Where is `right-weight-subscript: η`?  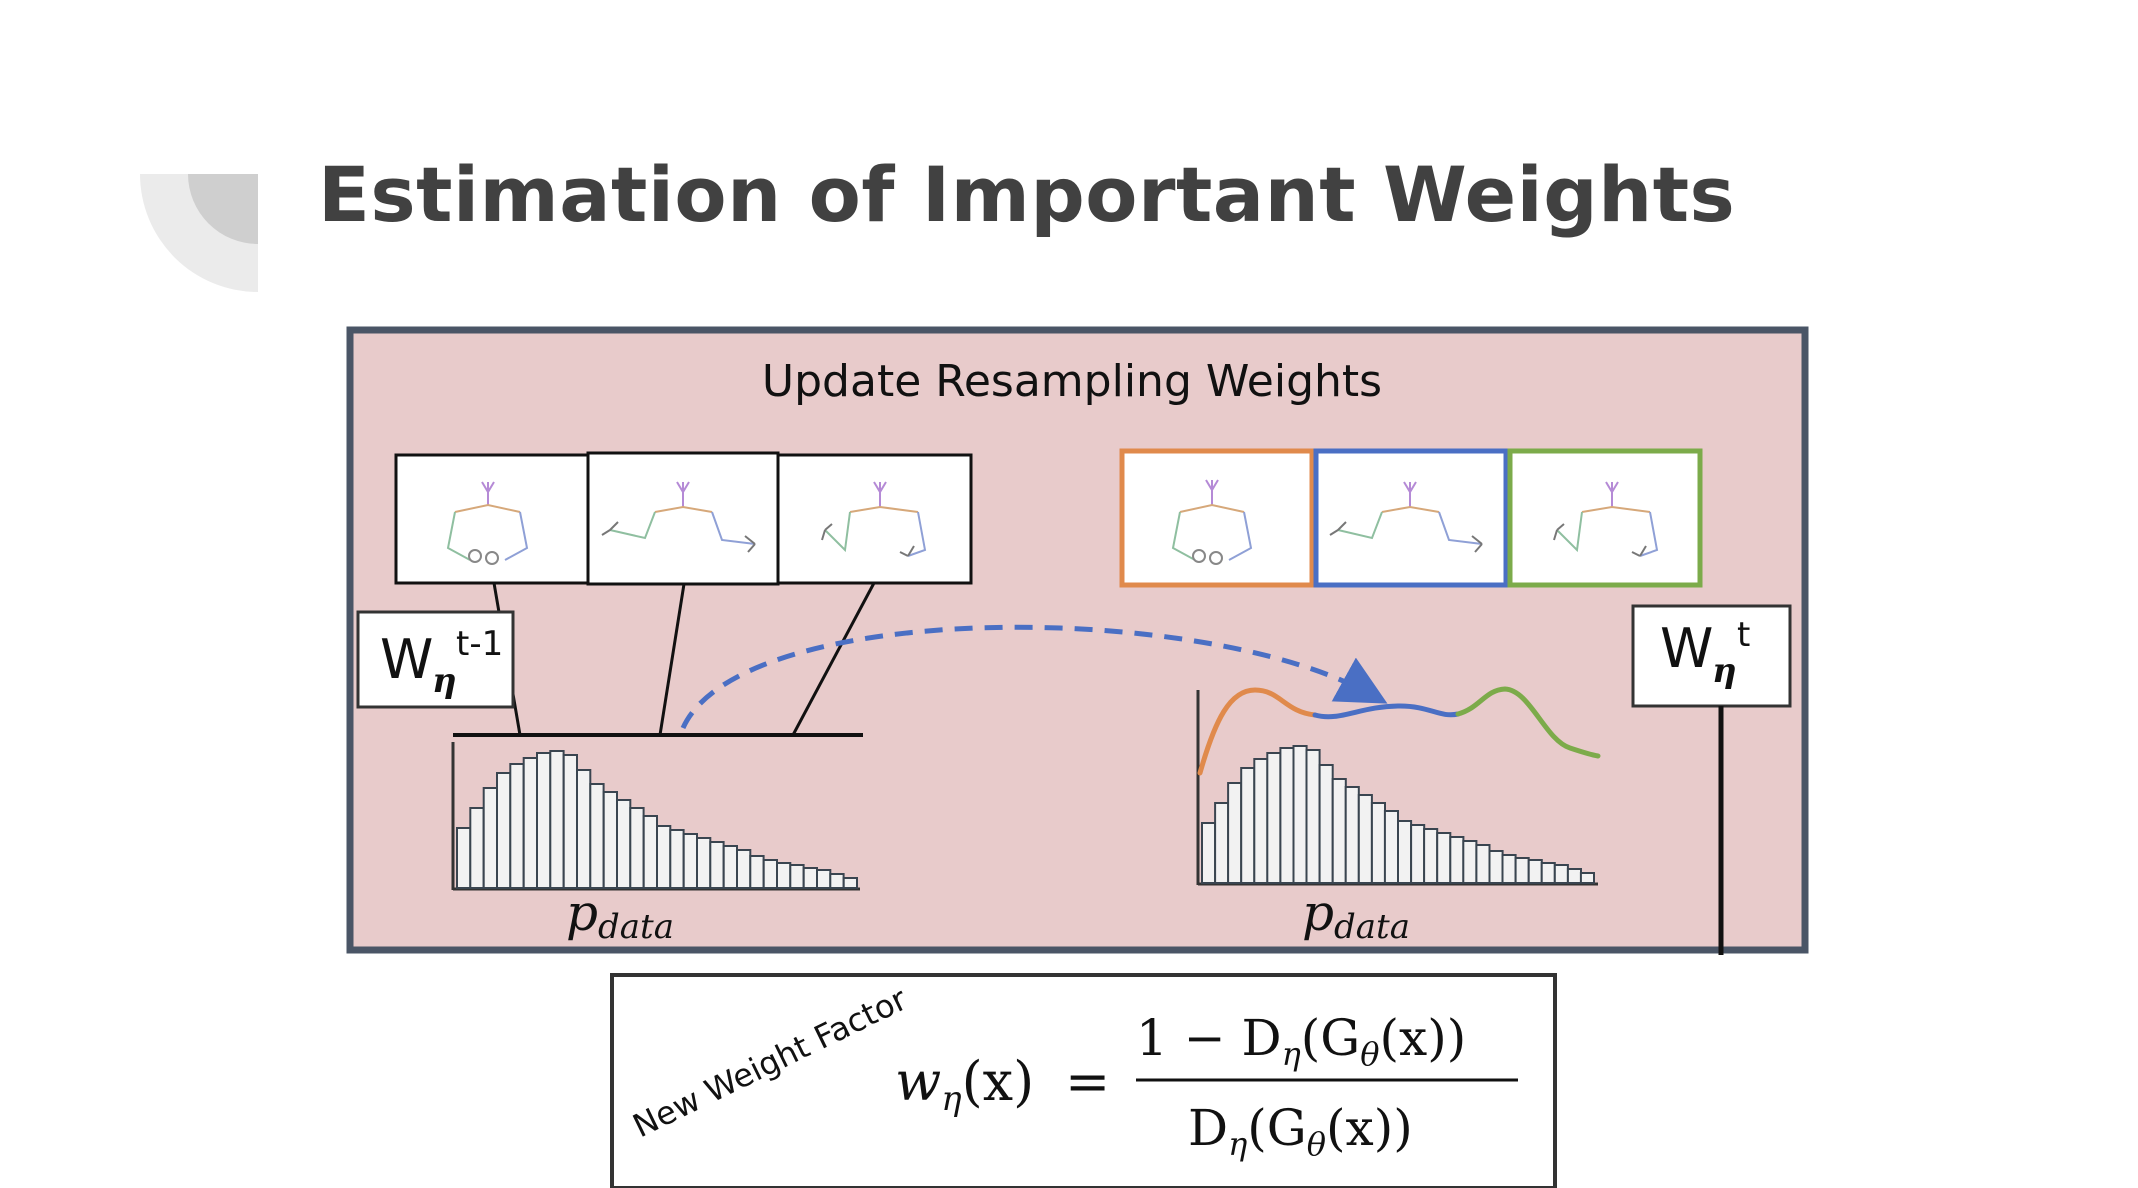 right-weight-subscript: η is located at coordinates (1724, 671).